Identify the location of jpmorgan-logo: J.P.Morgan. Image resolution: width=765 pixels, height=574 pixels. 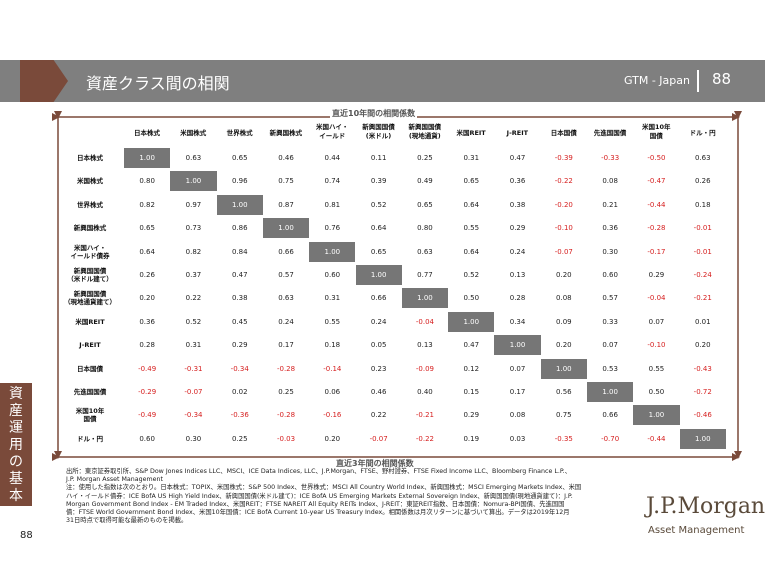
(705, 506).